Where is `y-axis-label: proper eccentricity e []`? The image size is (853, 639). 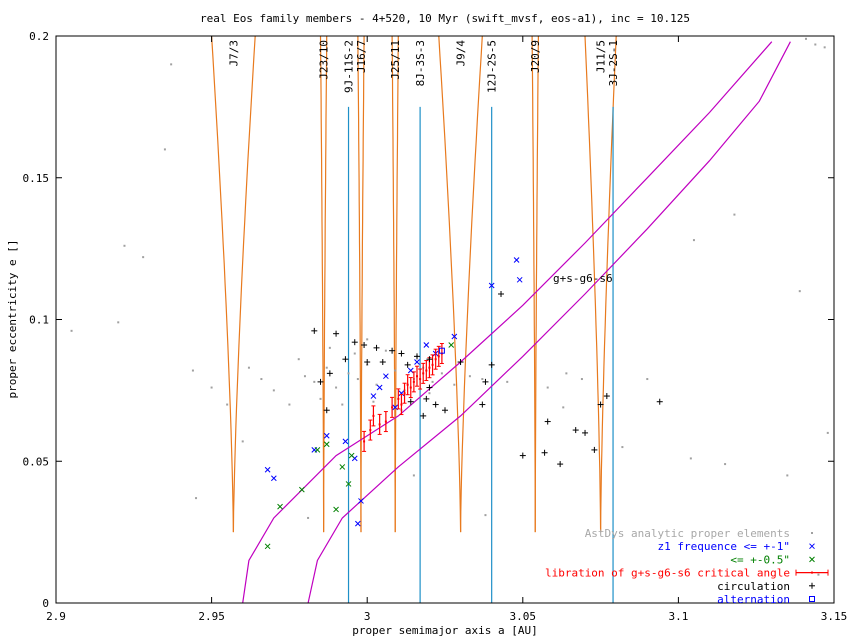 y-axis-label: proper eccentricity e [] is located at coordinates (12, 319).